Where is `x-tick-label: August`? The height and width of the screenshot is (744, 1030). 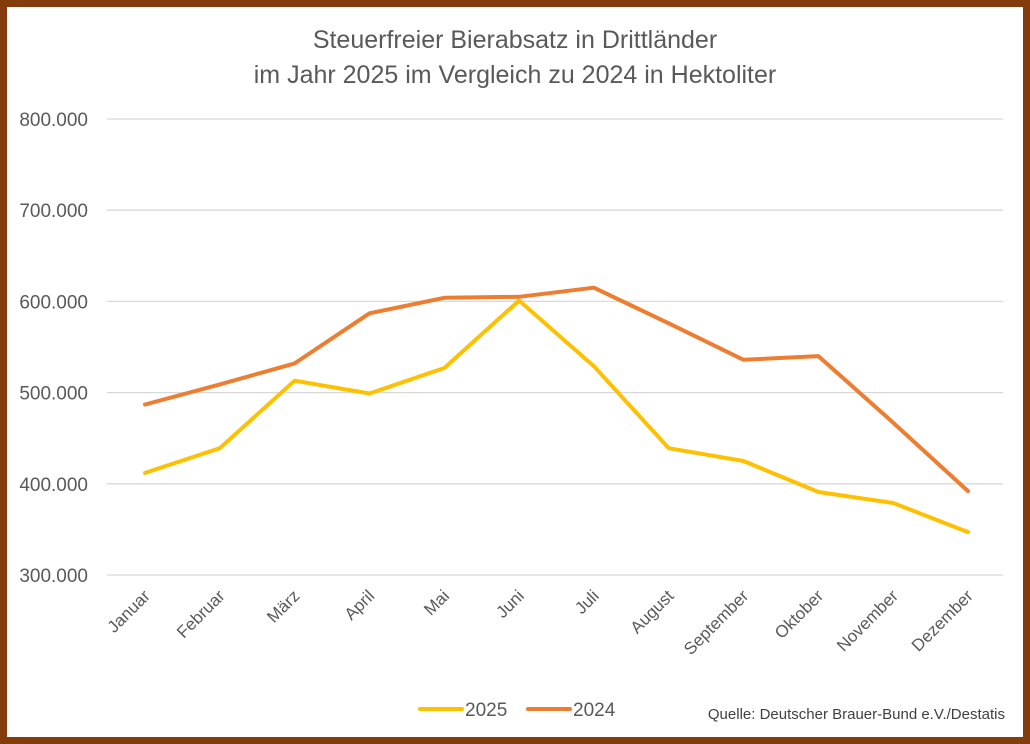
x-tick-label: August is located at coordinates (652, 611).